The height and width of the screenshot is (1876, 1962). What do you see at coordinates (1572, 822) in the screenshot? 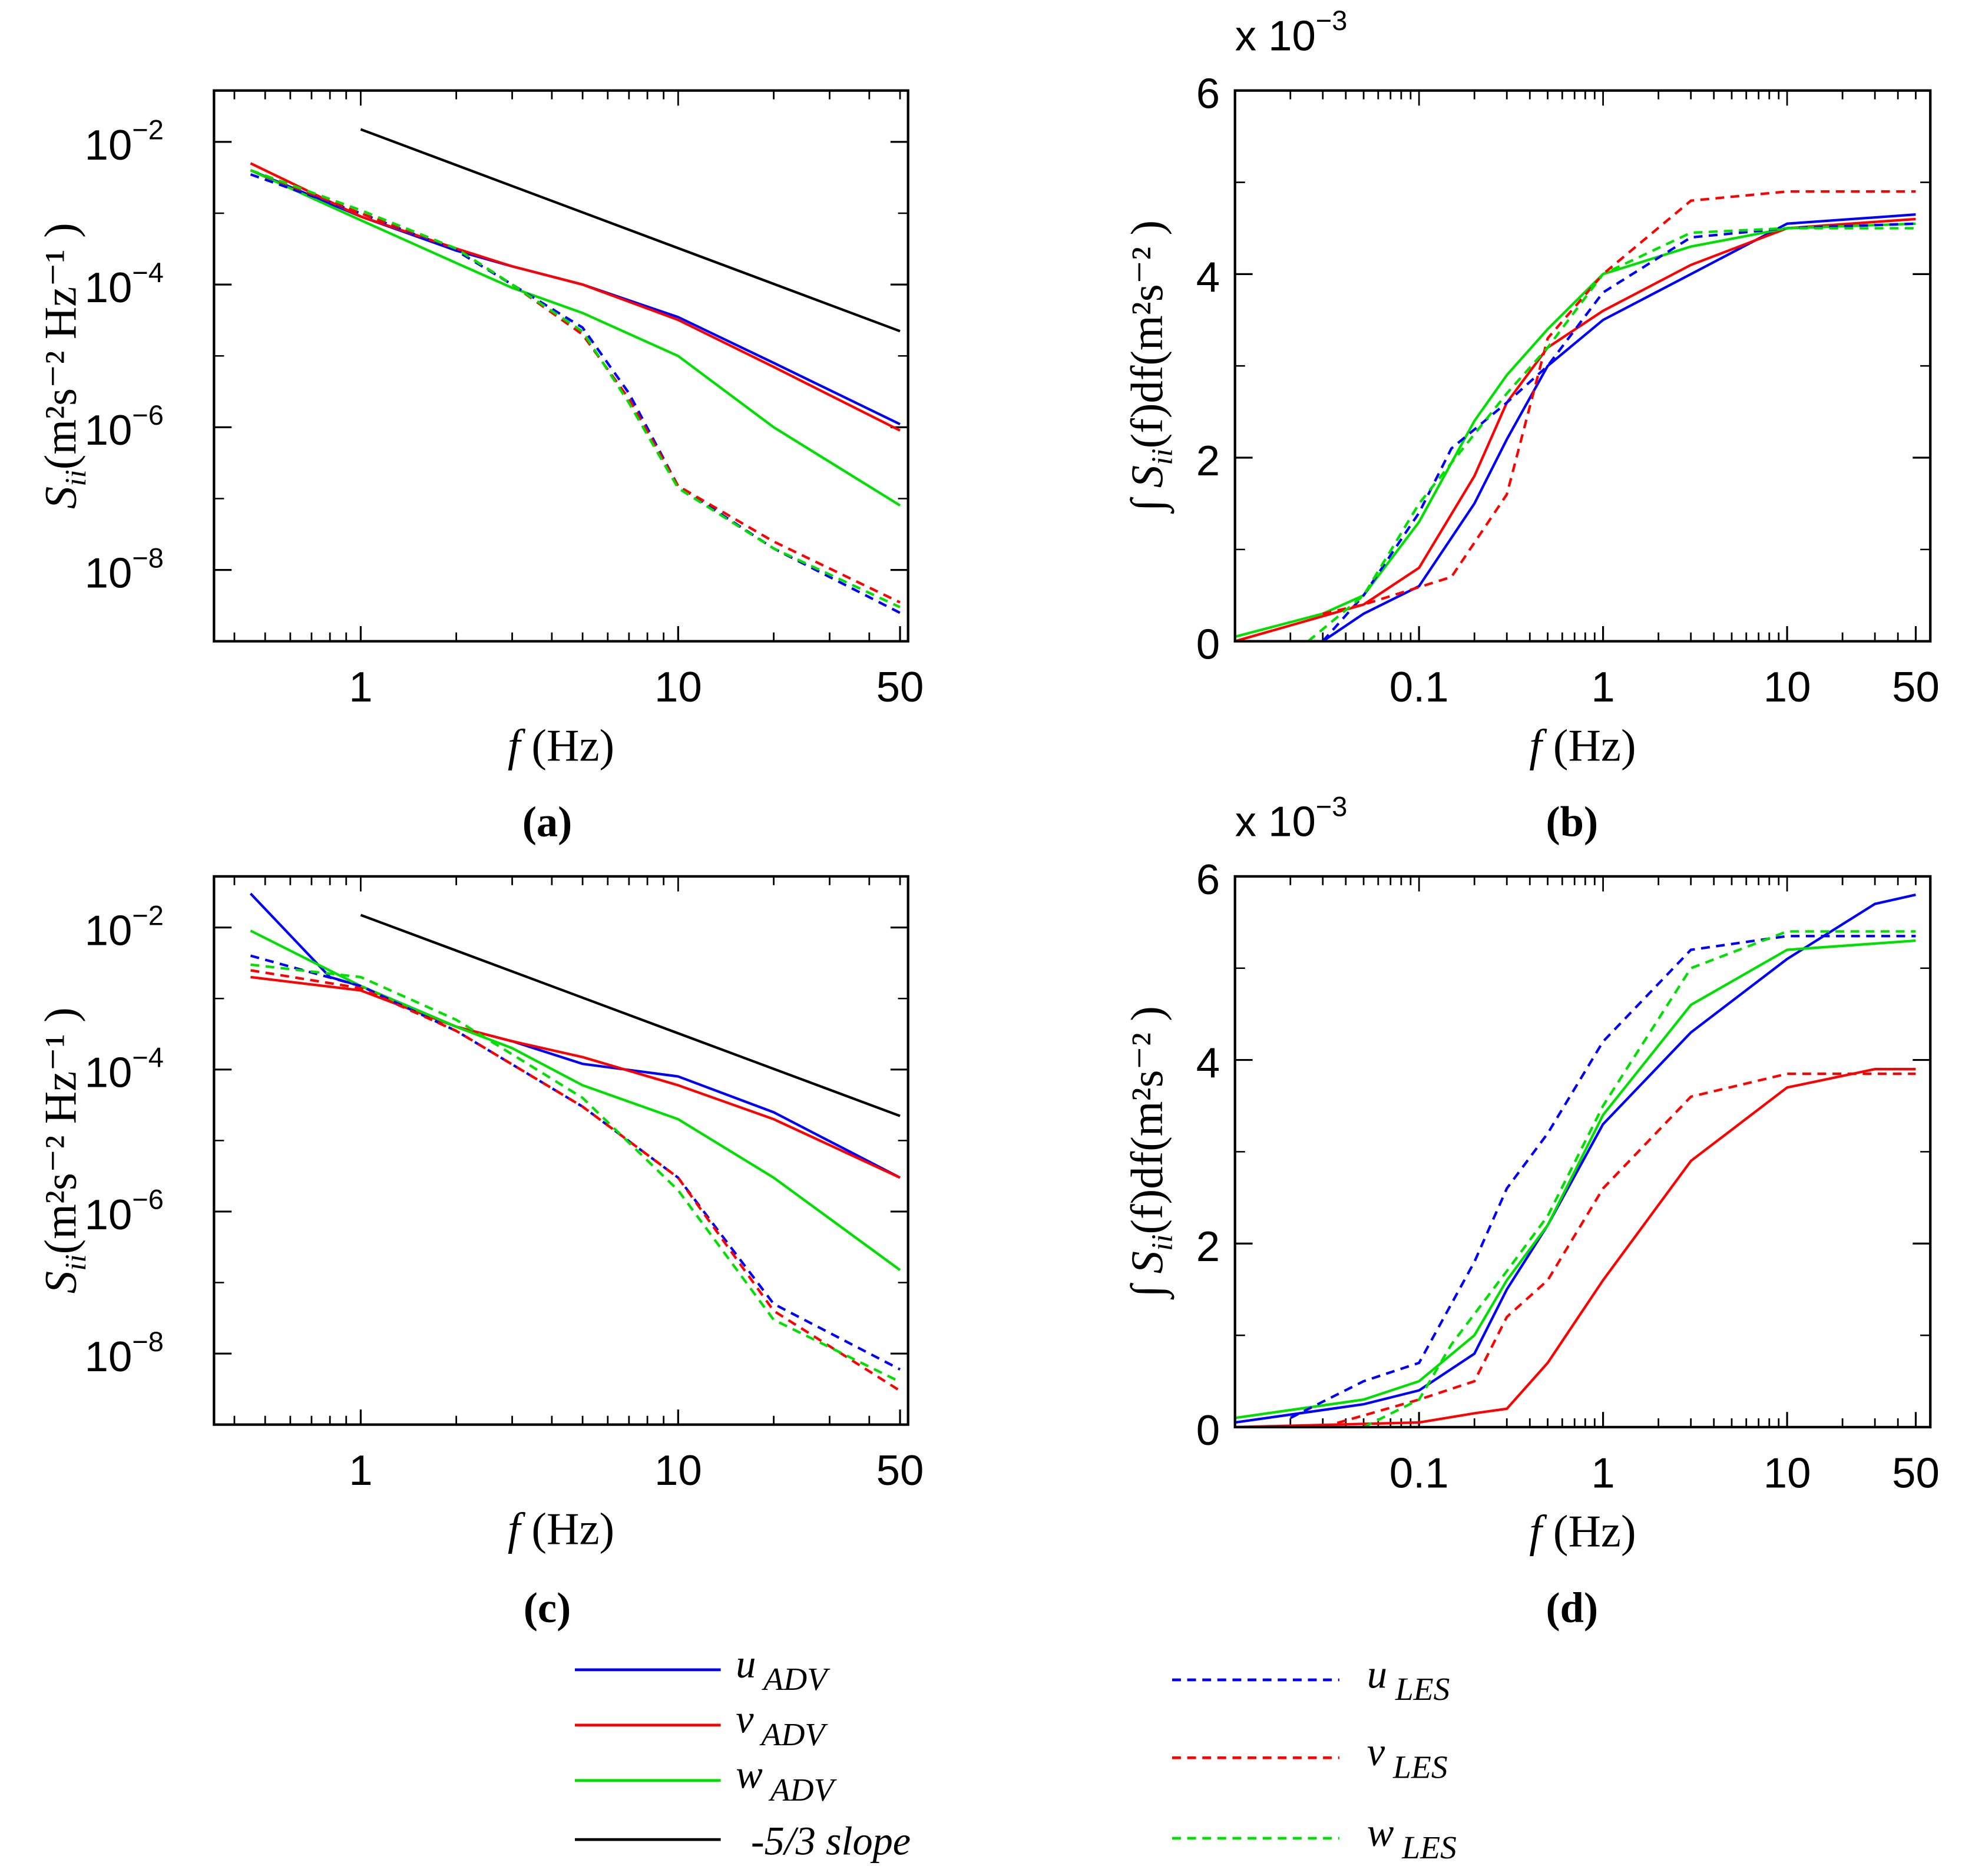
I see `panel-caption: (b)` at bounding box center [1572, 822].